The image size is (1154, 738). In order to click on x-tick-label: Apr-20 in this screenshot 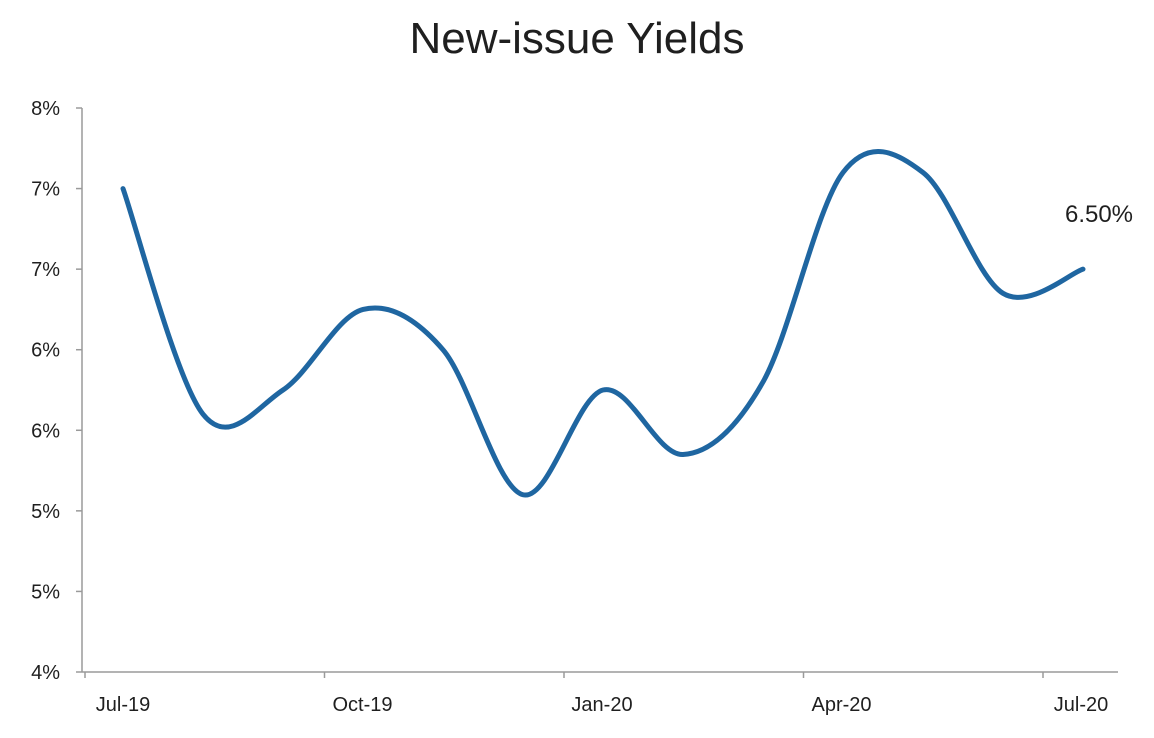, I will do `click(841, 705)`.